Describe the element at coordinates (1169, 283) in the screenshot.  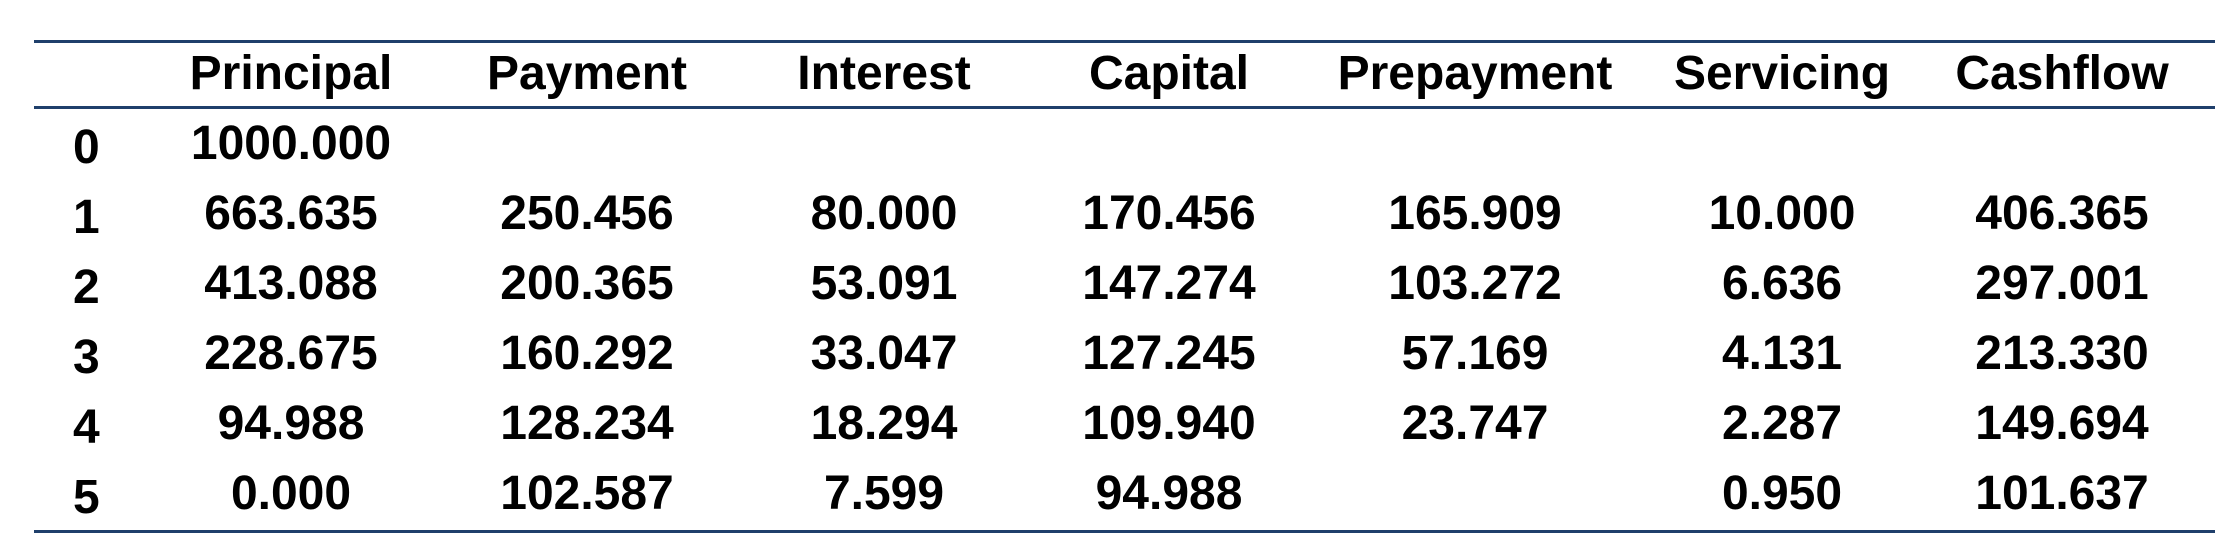
I see `cell-capital: 147.274` at that location.